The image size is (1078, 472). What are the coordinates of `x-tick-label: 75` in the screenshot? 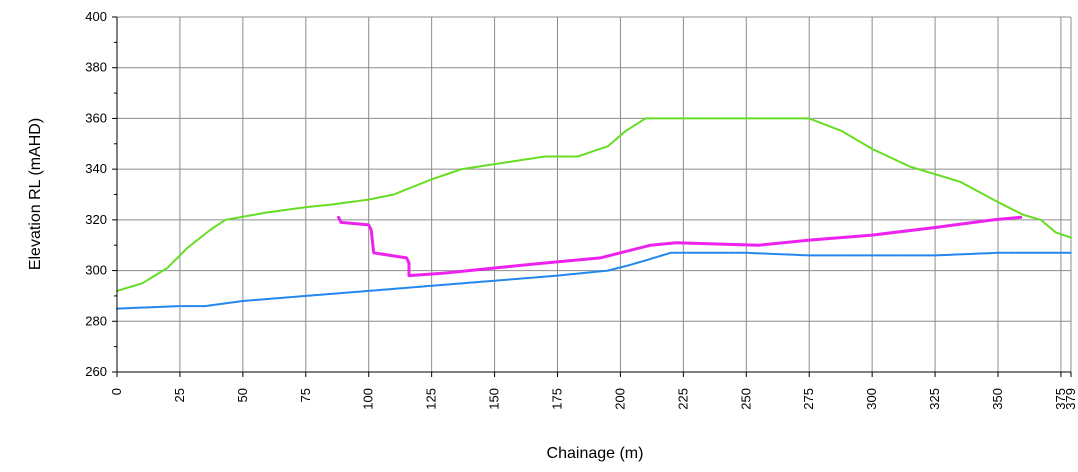 It's located at (305, 395).